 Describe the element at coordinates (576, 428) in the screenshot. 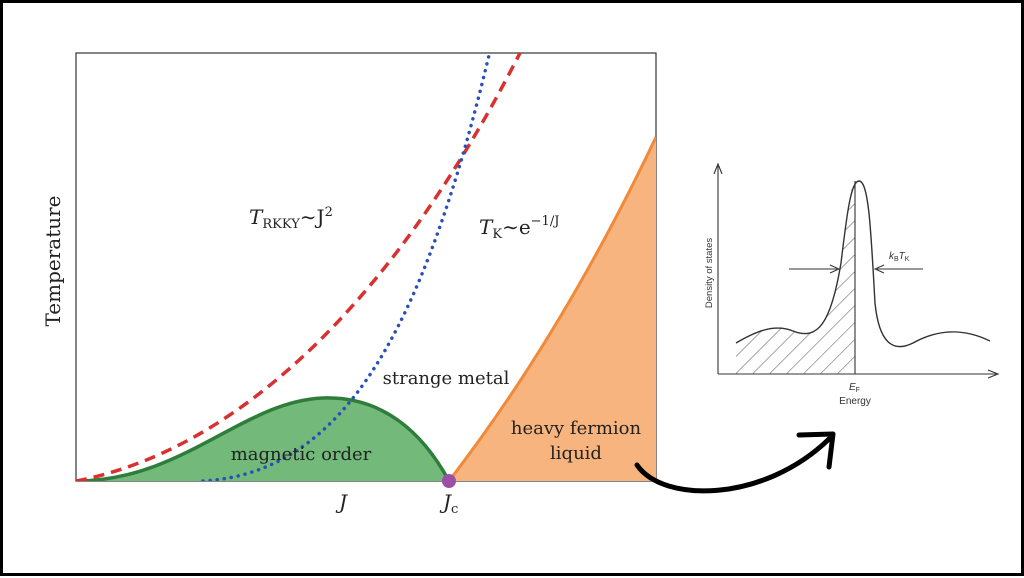

I see `heavy-fermion-label-line1: heavy fermion` at that location.